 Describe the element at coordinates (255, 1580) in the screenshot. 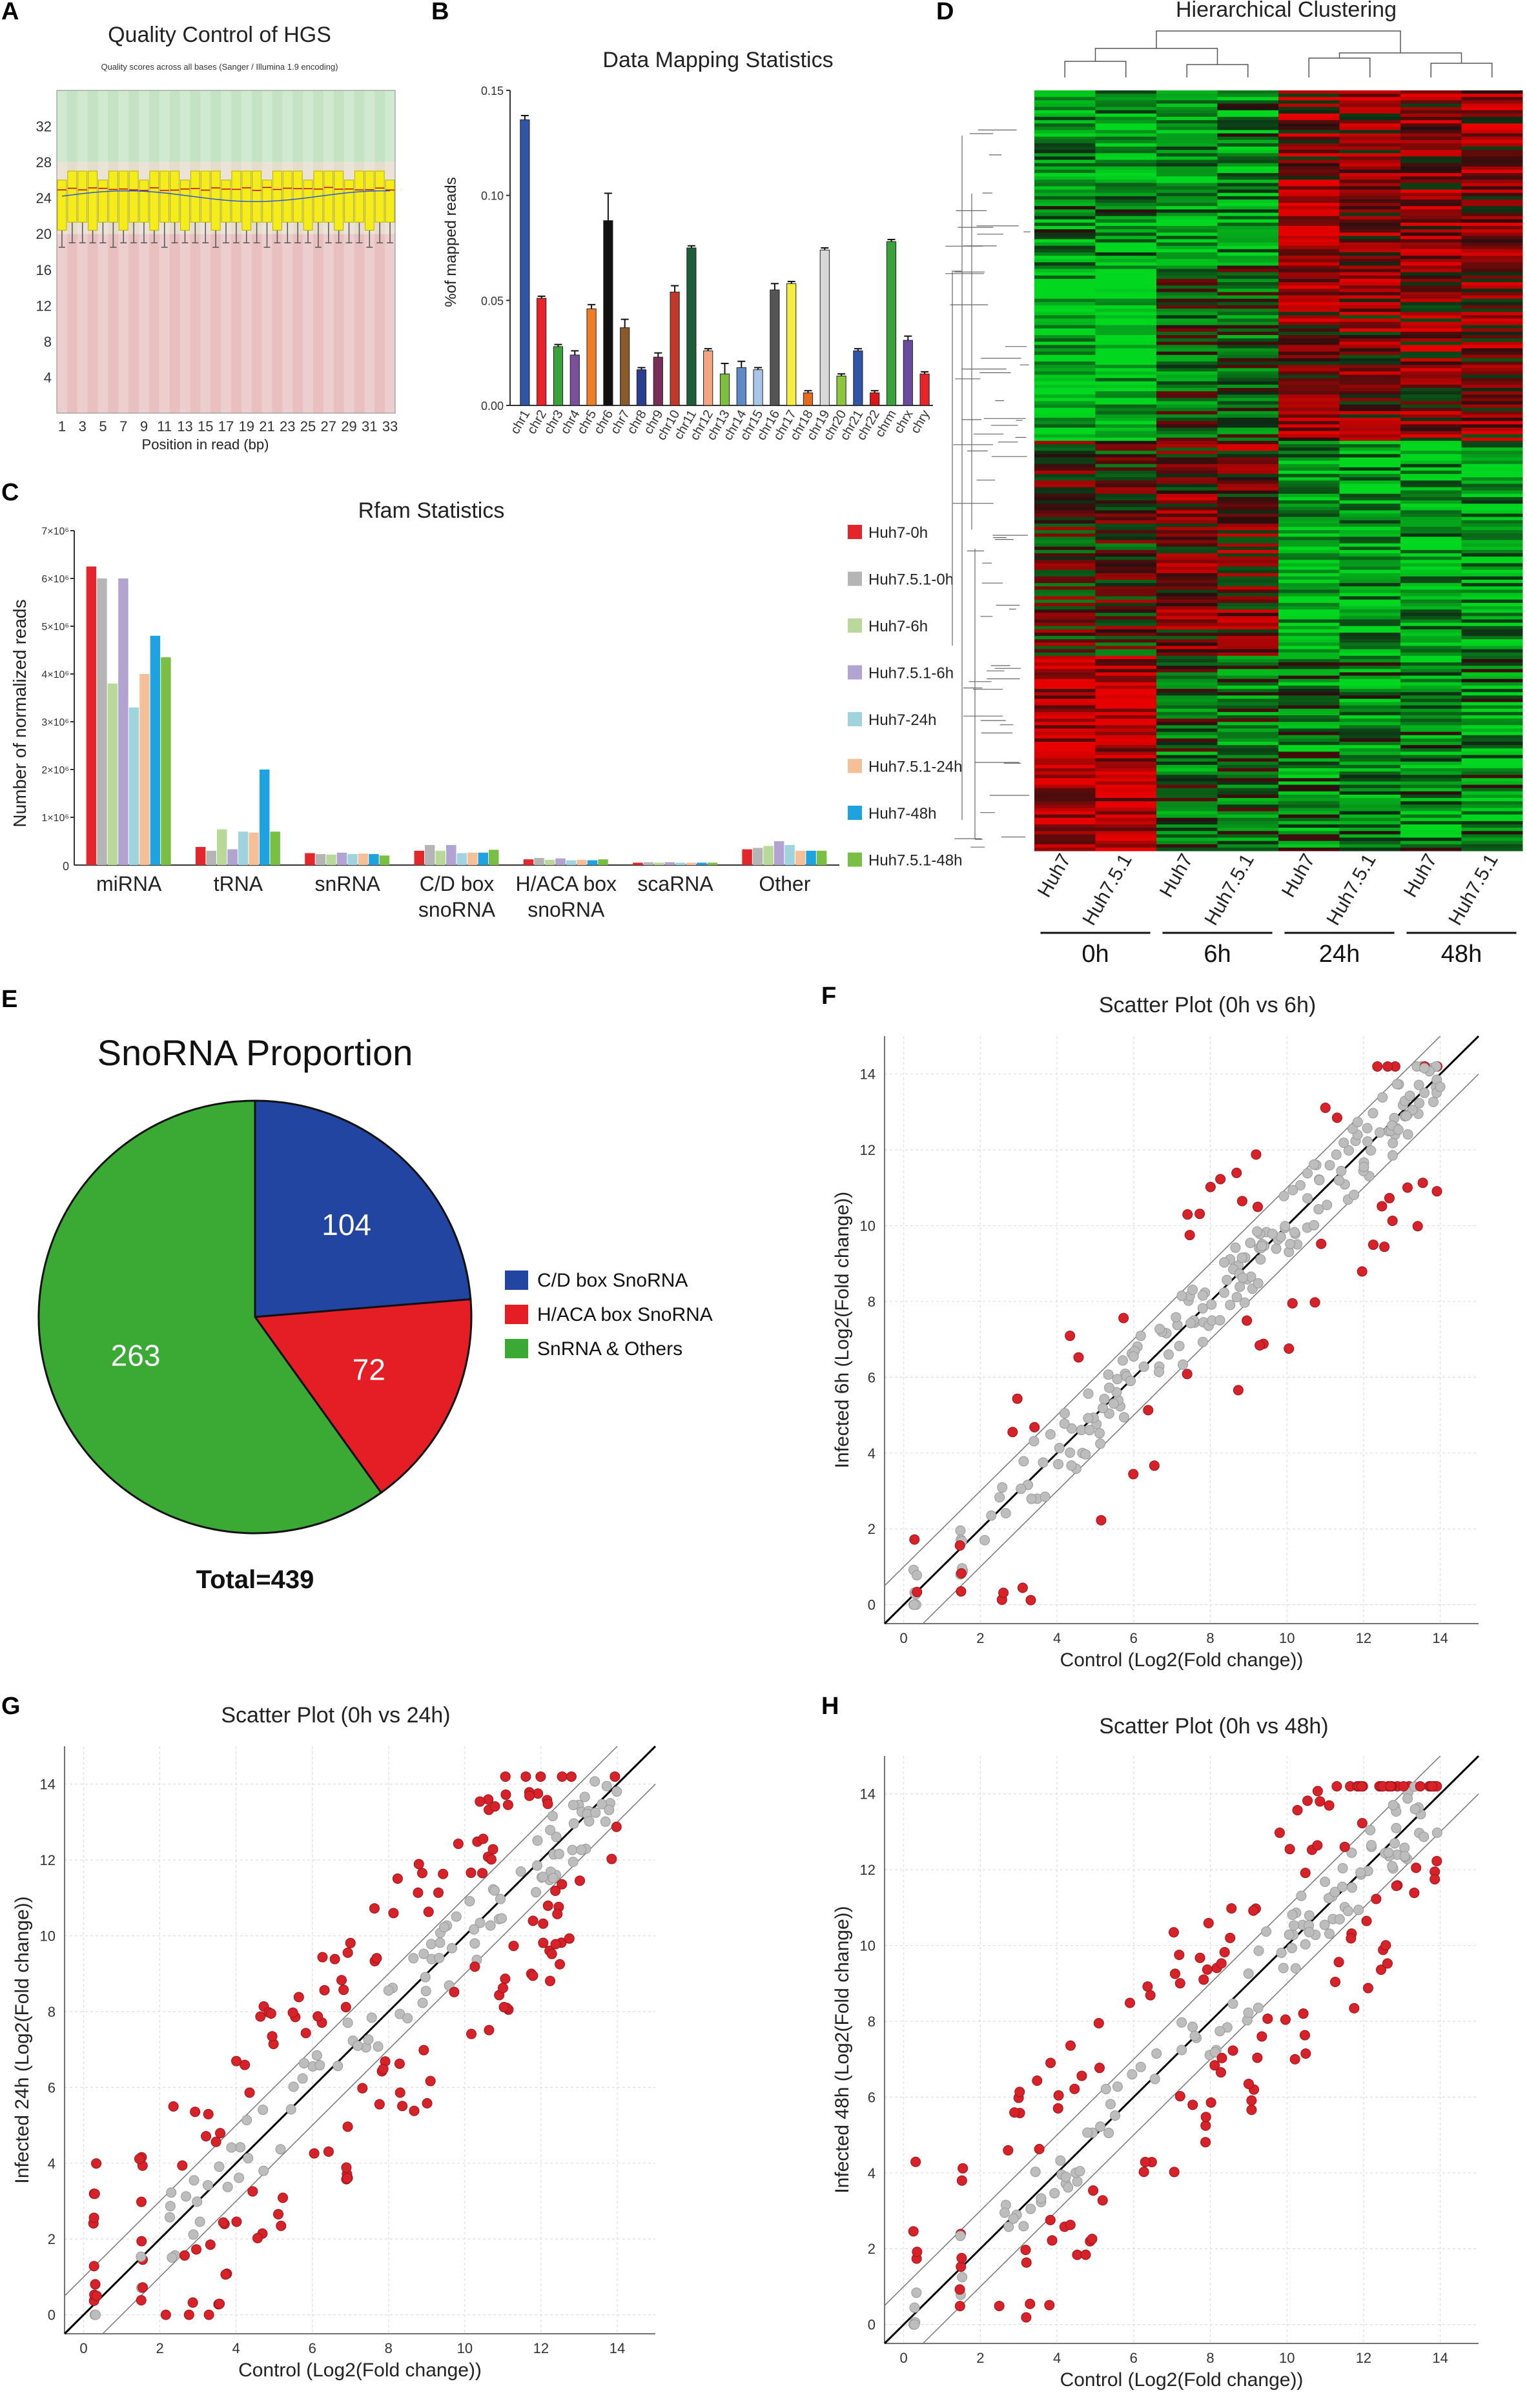

I see `pie-total: Total=439` at that location.